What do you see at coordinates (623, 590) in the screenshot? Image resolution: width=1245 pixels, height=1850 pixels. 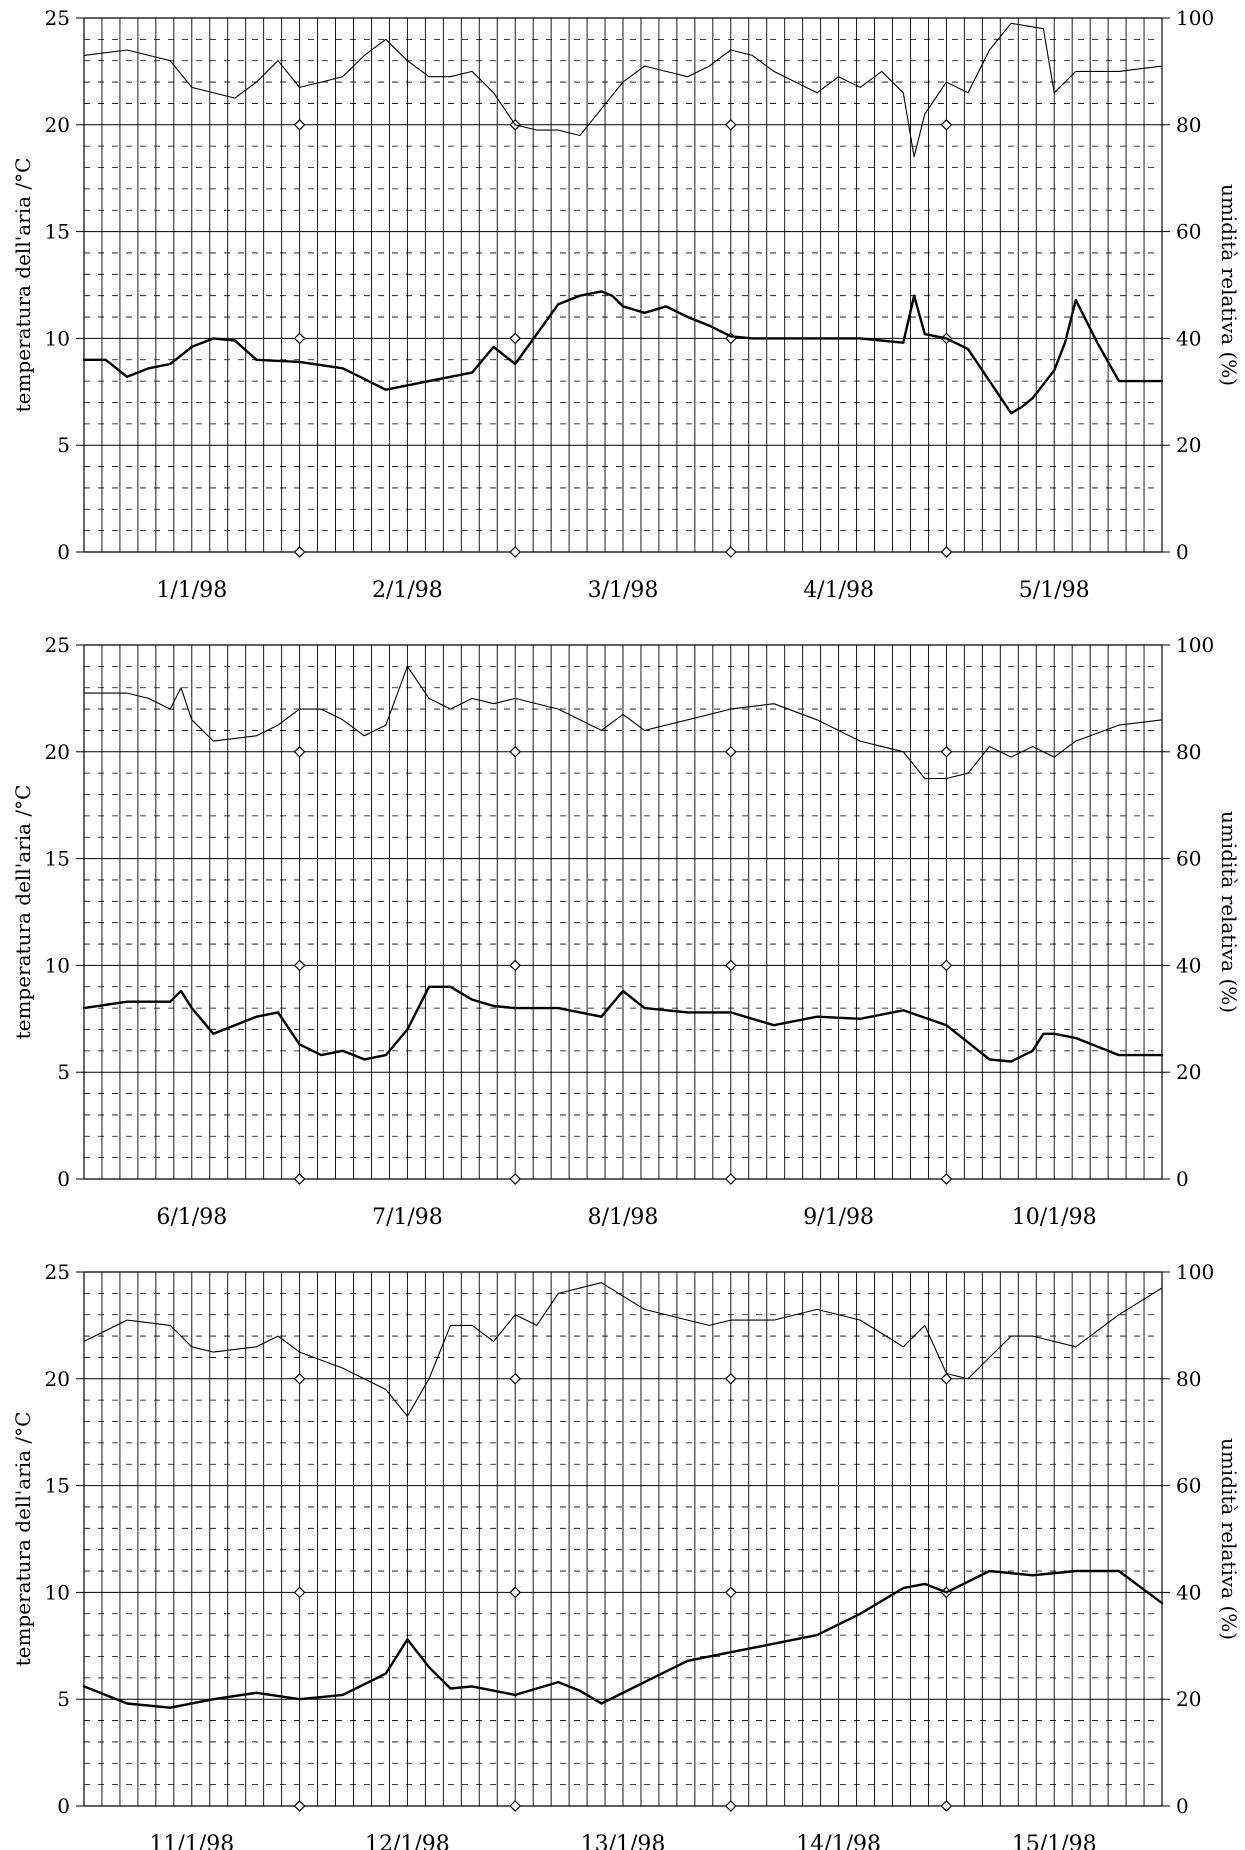 I see `date-label: 3/1/98` at bounding box center [623, 590].